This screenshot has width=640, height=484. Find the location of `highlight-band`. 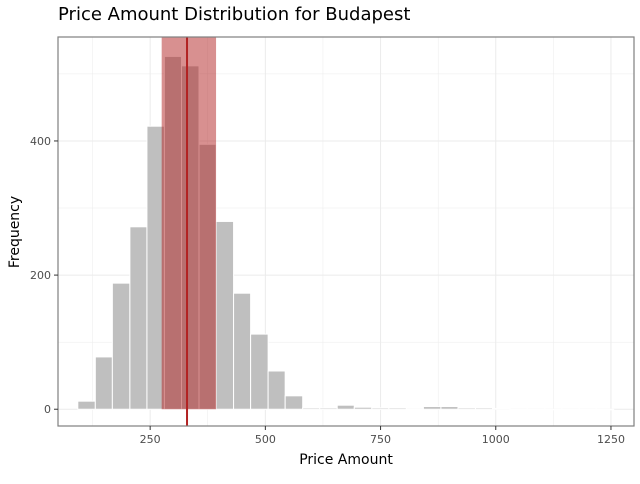

highlight-band is located at coordinates (189, 223).